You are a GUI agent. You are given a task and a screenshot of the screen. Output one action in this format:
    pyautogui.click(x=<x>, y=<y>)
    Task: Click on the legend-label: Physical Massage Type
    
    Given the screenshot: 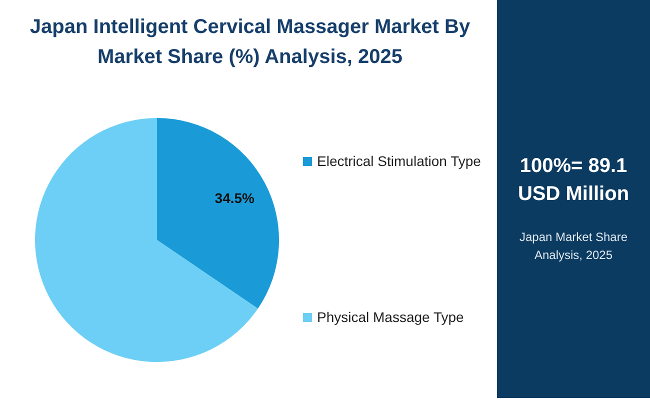 What is the action you would take?
    pyautogui.click(x=390, y=317)
    